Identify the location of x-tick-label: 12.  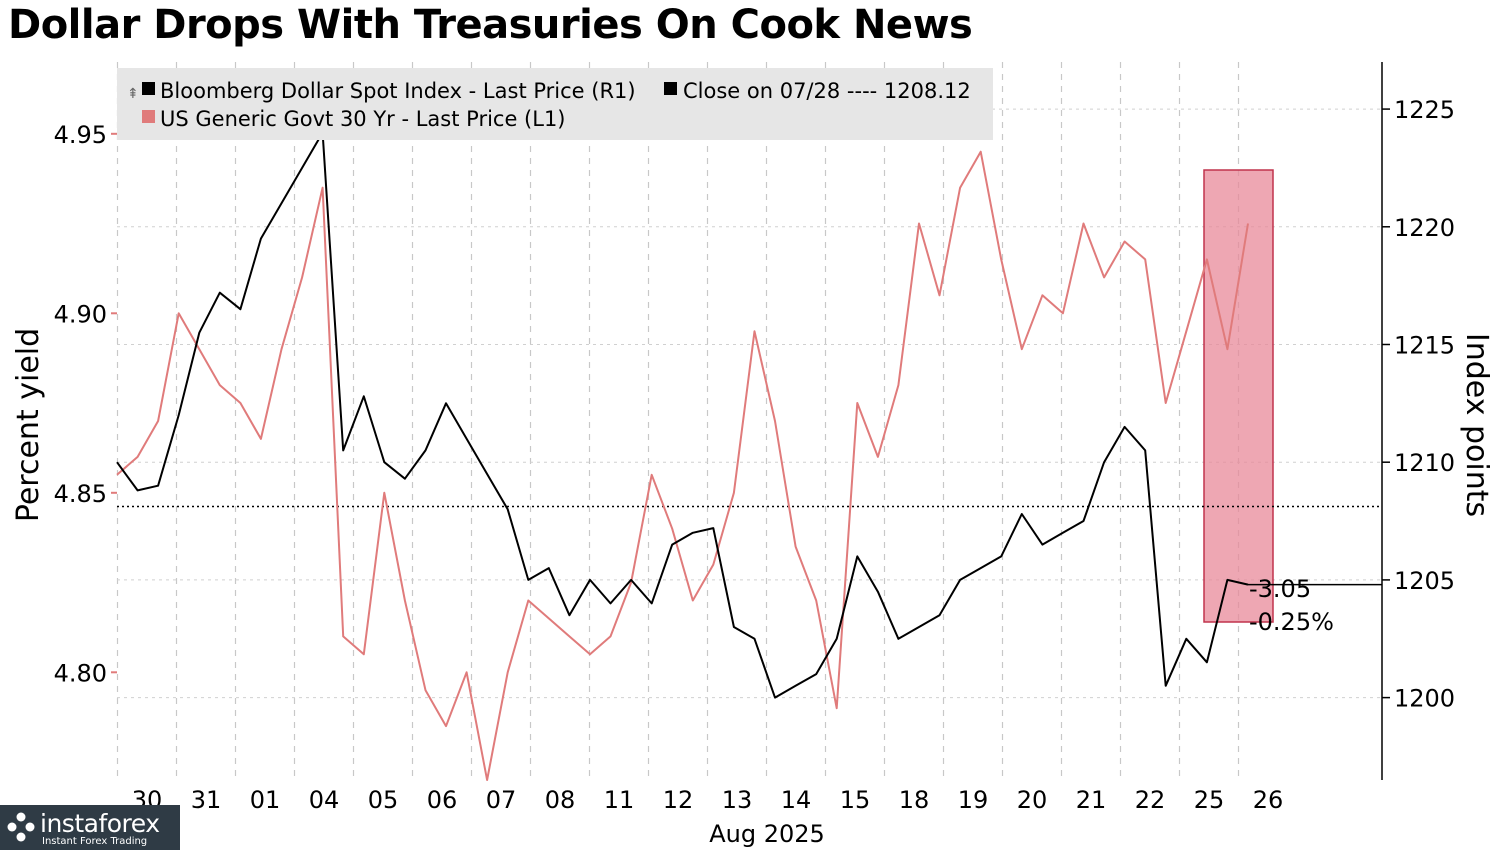
(678, 800).